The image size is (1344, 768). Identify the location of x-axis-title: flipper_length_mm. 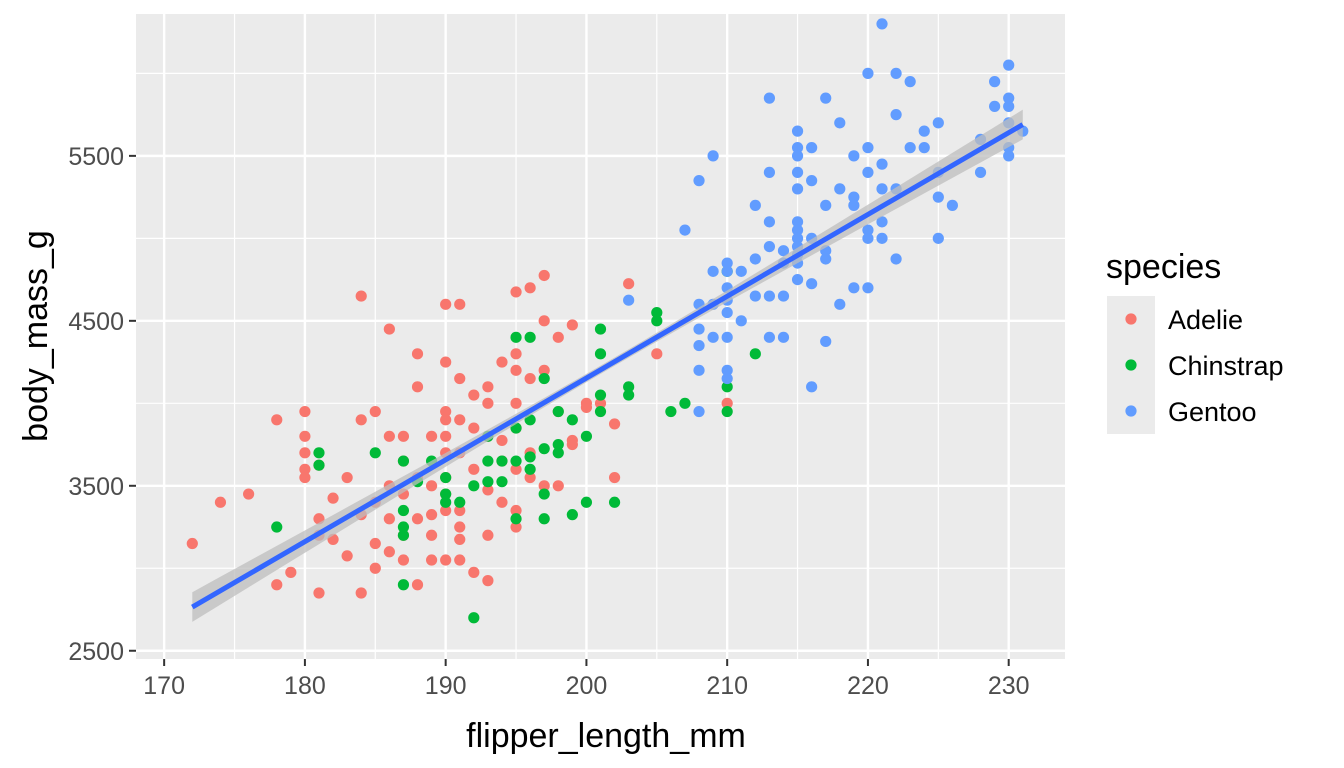
(606, 736).